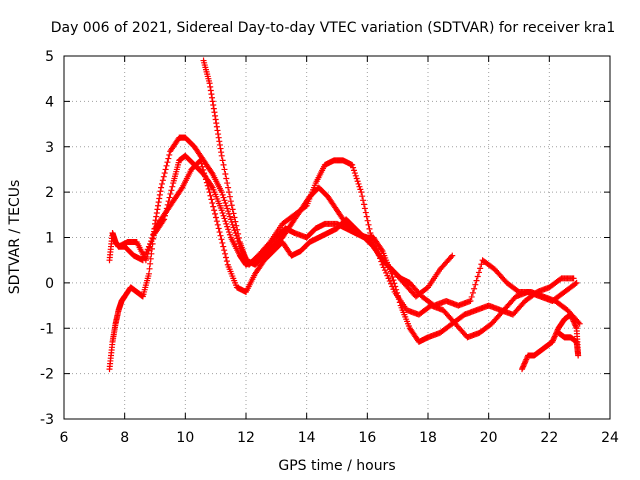  I want to click on y-tick-label: 3, so click(49, 148).